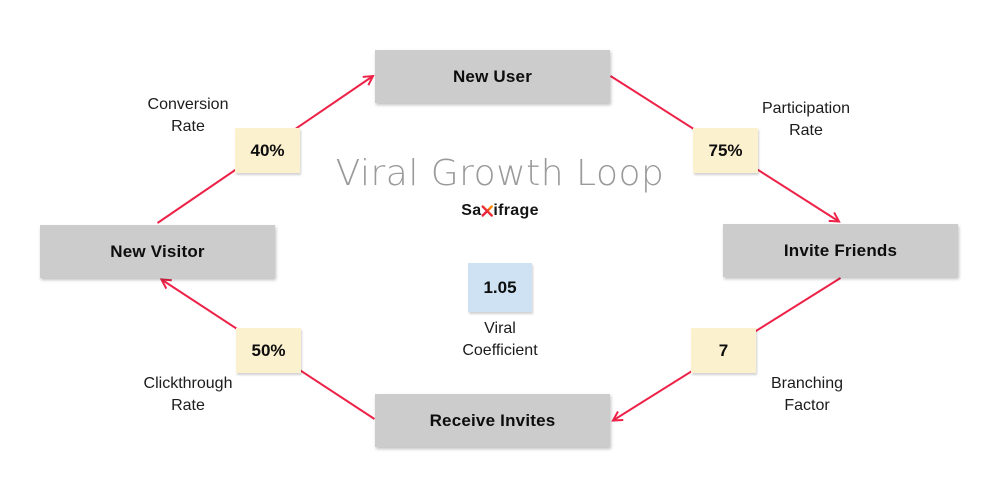 The height and width of the screenshot is (500, 1000). Describe the element at coordinates (840, 250) in the screenshot. I see `node-invite-friends: Invite Friends` at that location.